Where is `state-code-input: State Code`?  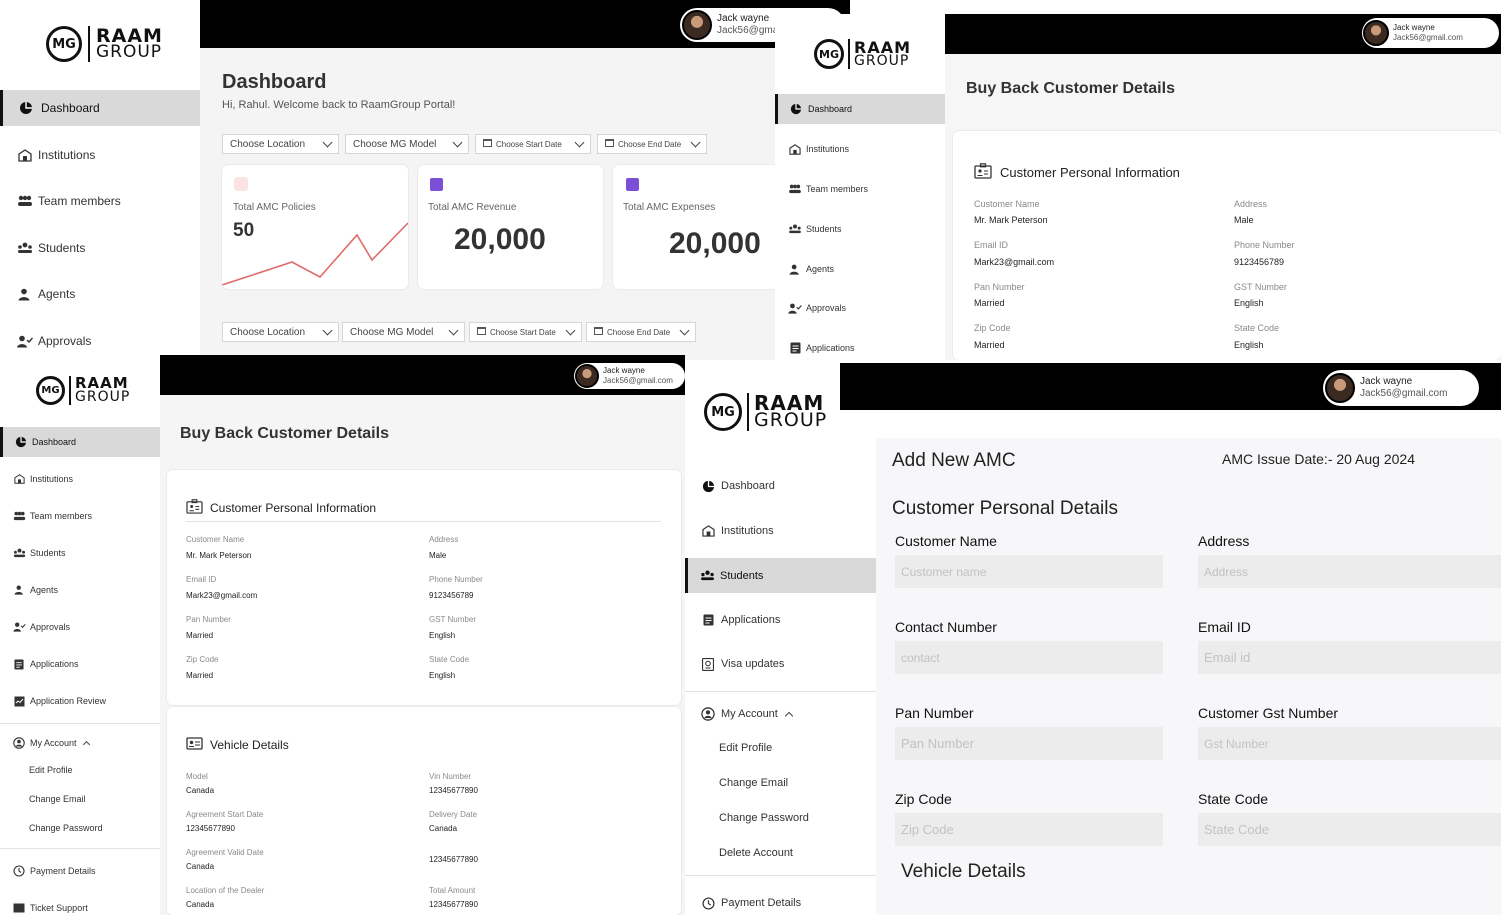
state-code-input: State Code is located at coordinates (1349, 829).